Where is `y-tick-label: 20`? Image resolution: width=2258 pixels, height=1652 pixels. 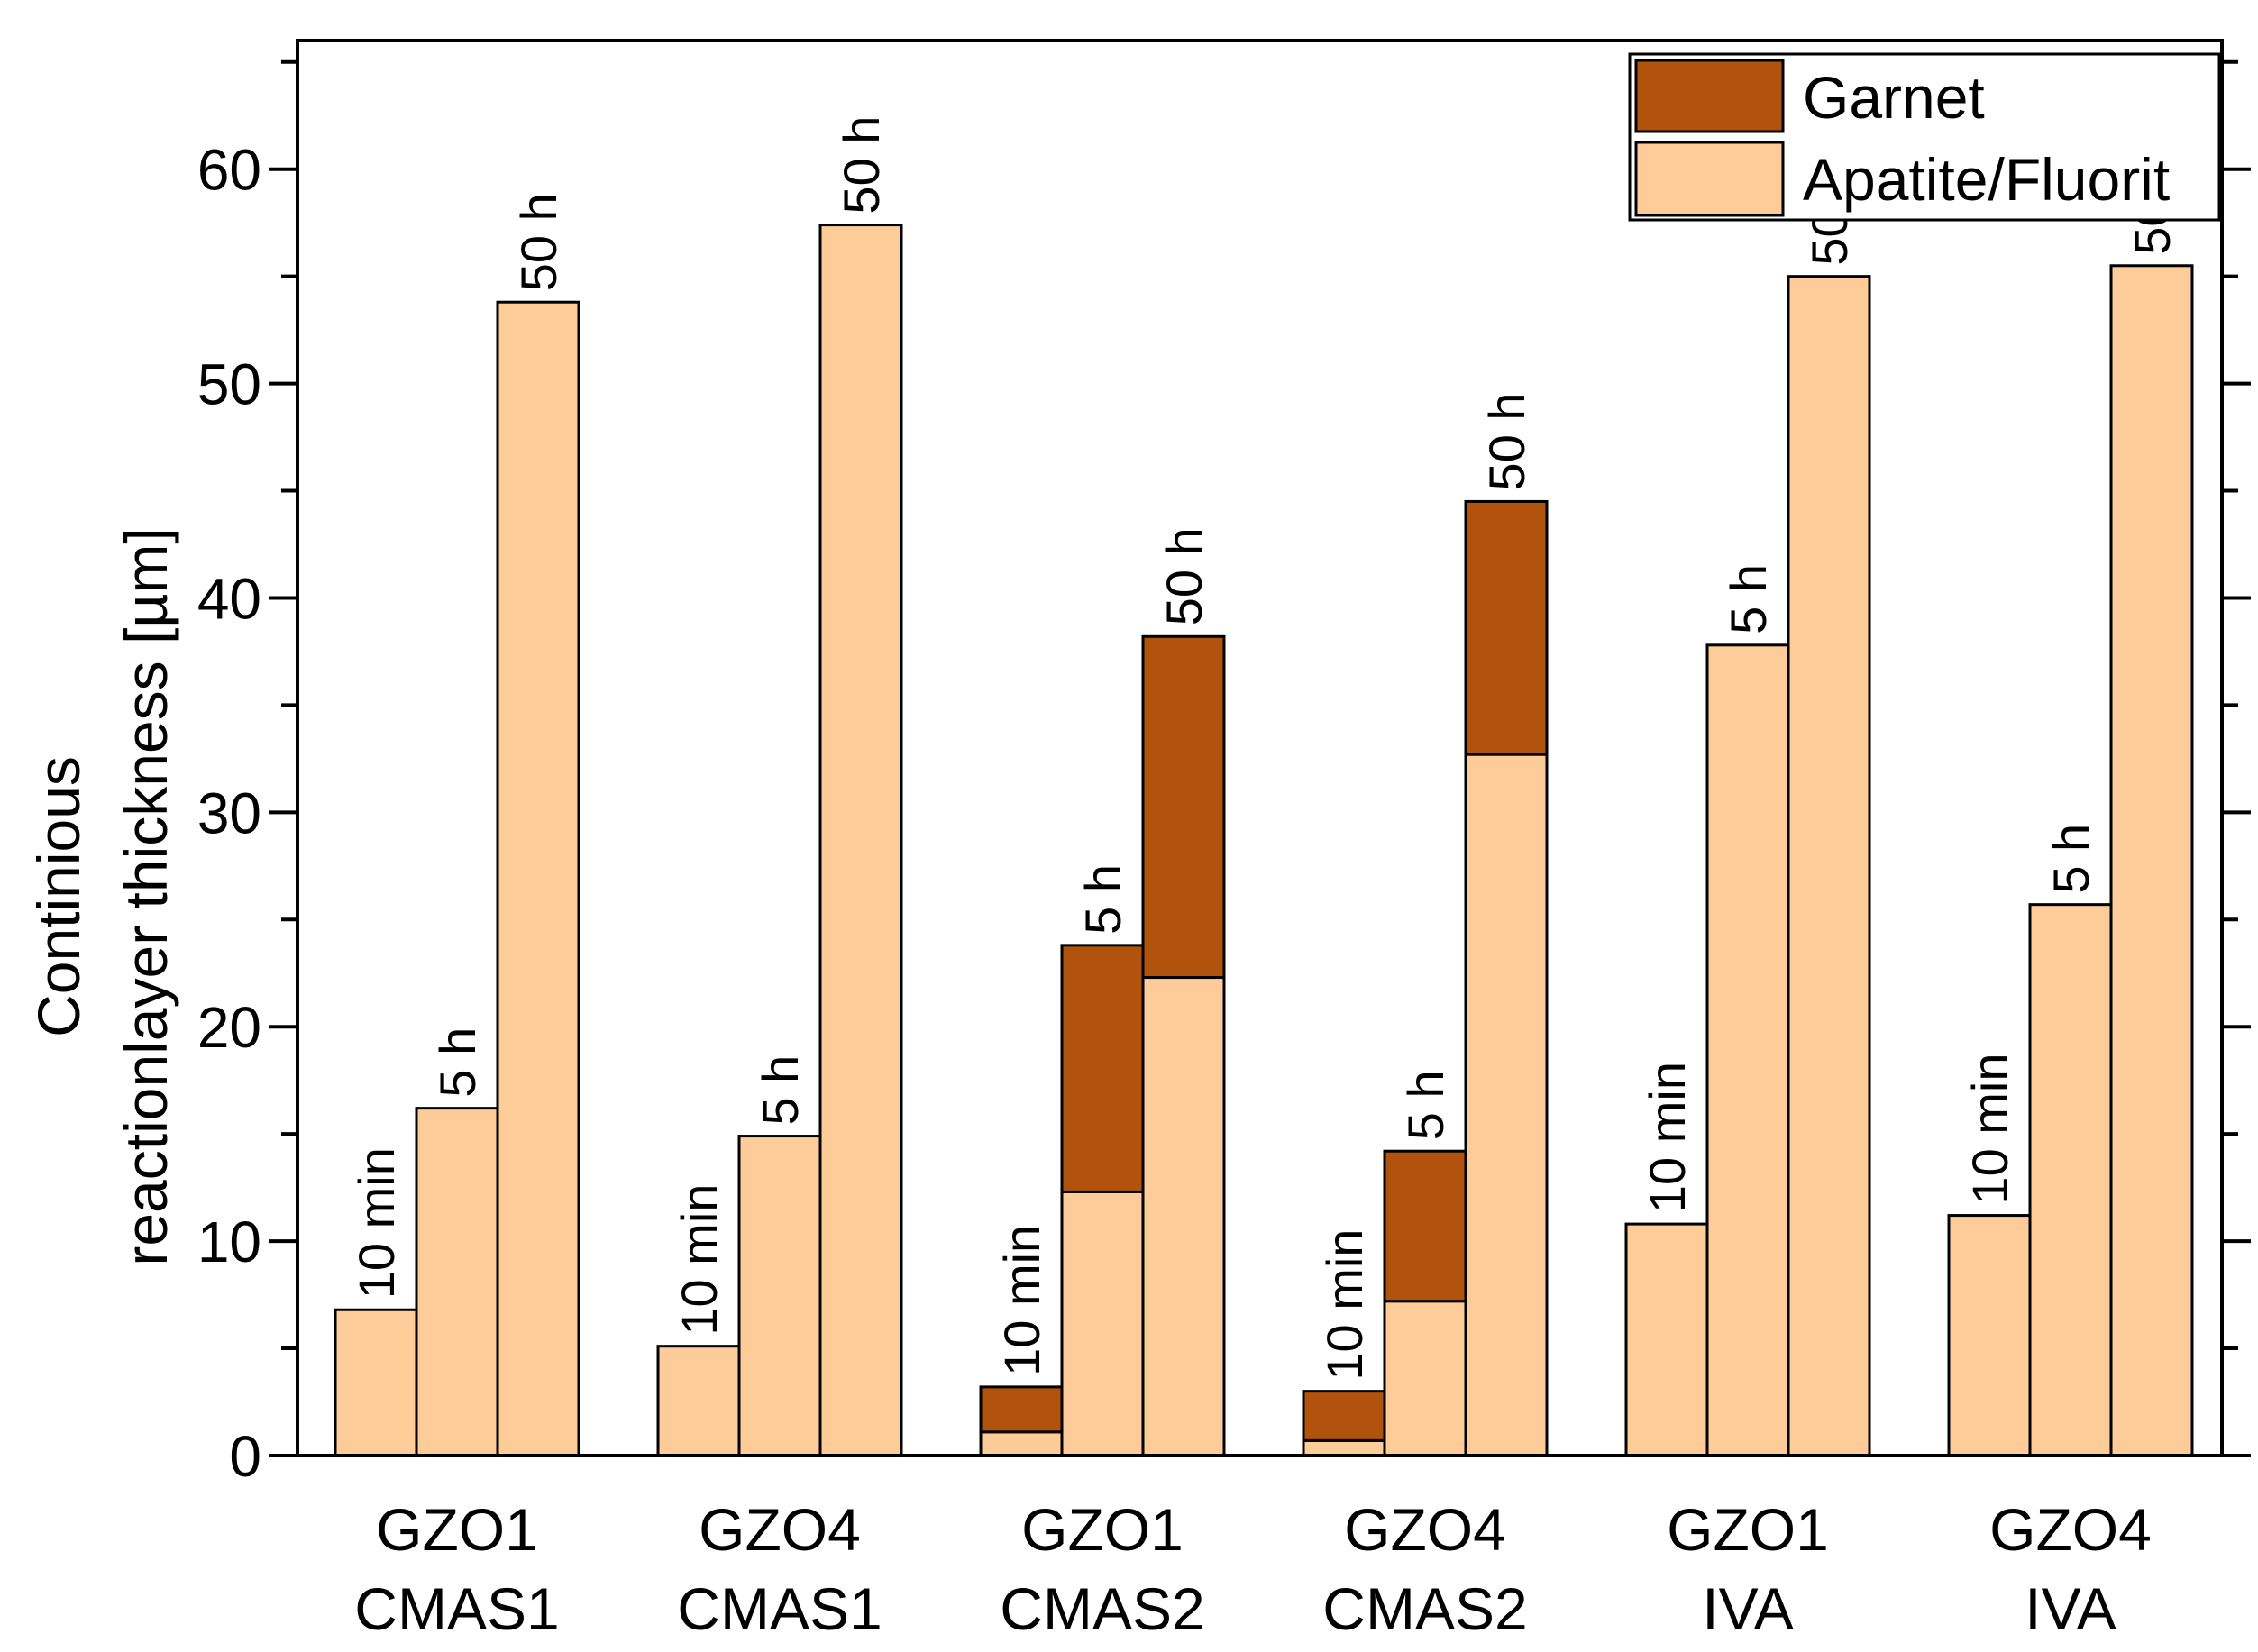
y-tick-label: 20 is located at coordinates (229, 1028).